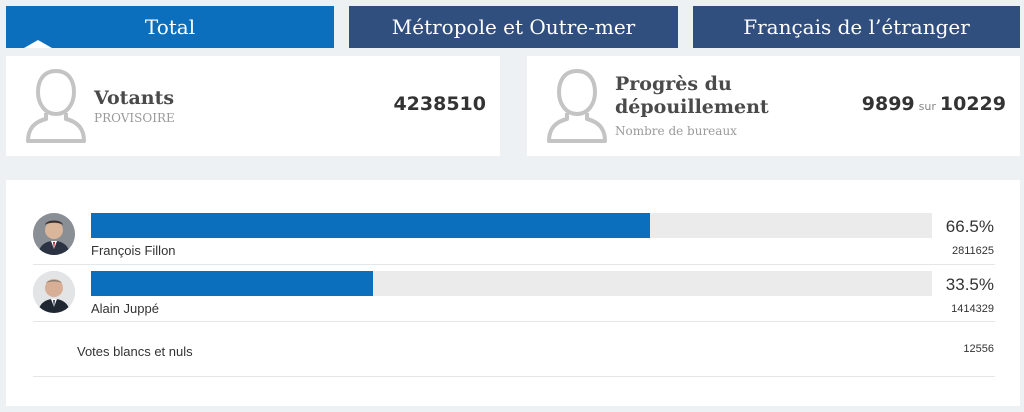  I want to click on voters-title: Votants, so click(134, 98).